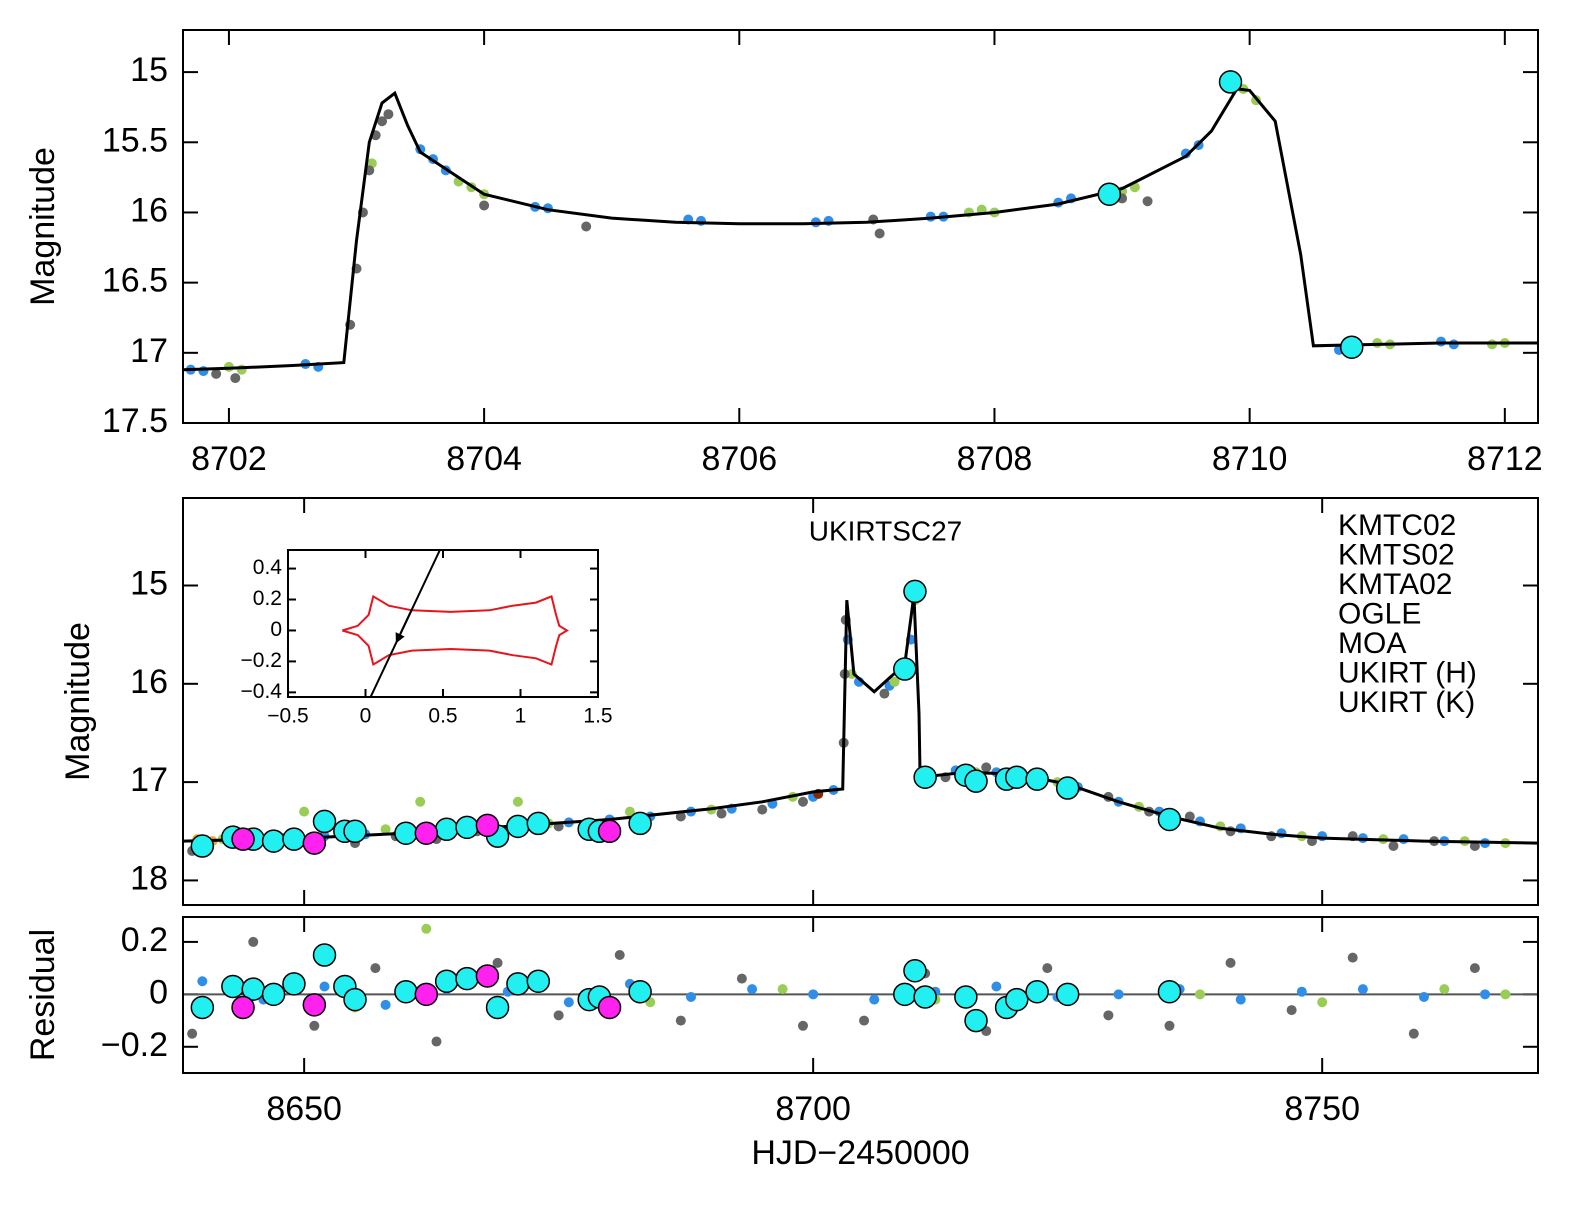 The image size is (1578, 1206). What do you see at coordinates (134, 1045) in the screenshot?
I see `y-tick-label: −0.2` at bounding box center [134, 1045].